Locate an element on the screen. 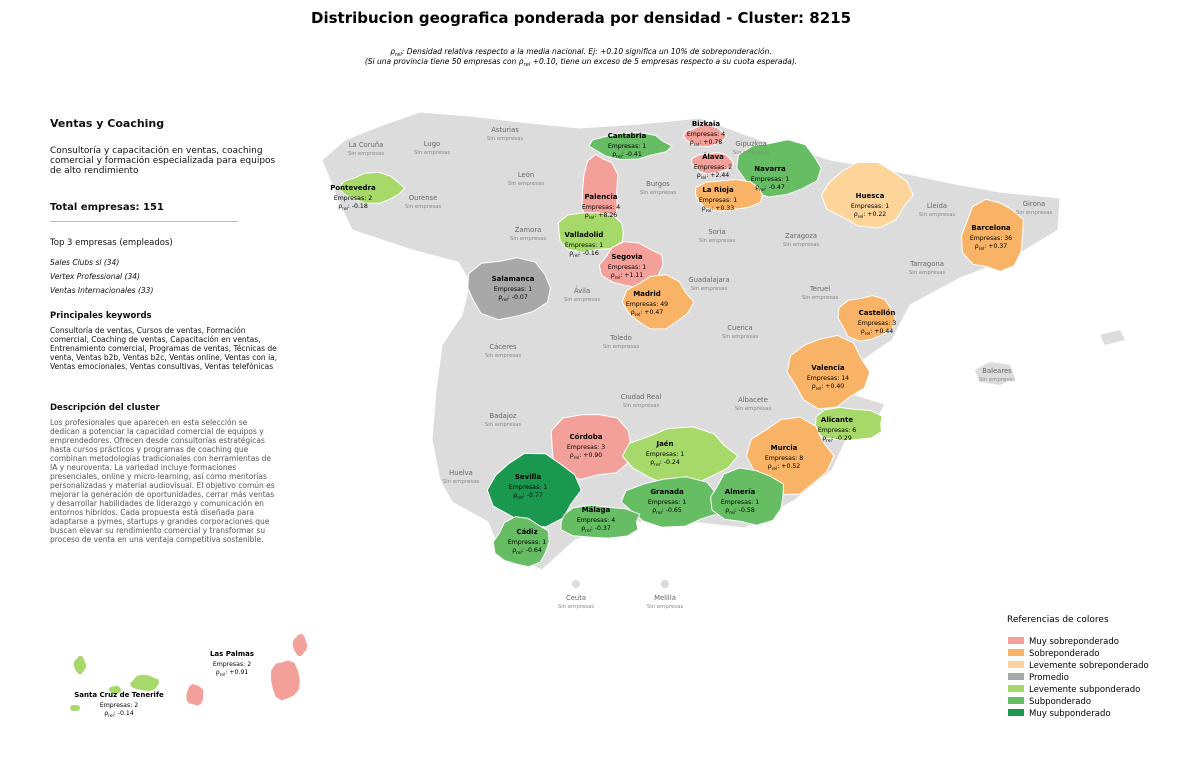  province-name: Pontevedra is located at coordinates (353, 188).